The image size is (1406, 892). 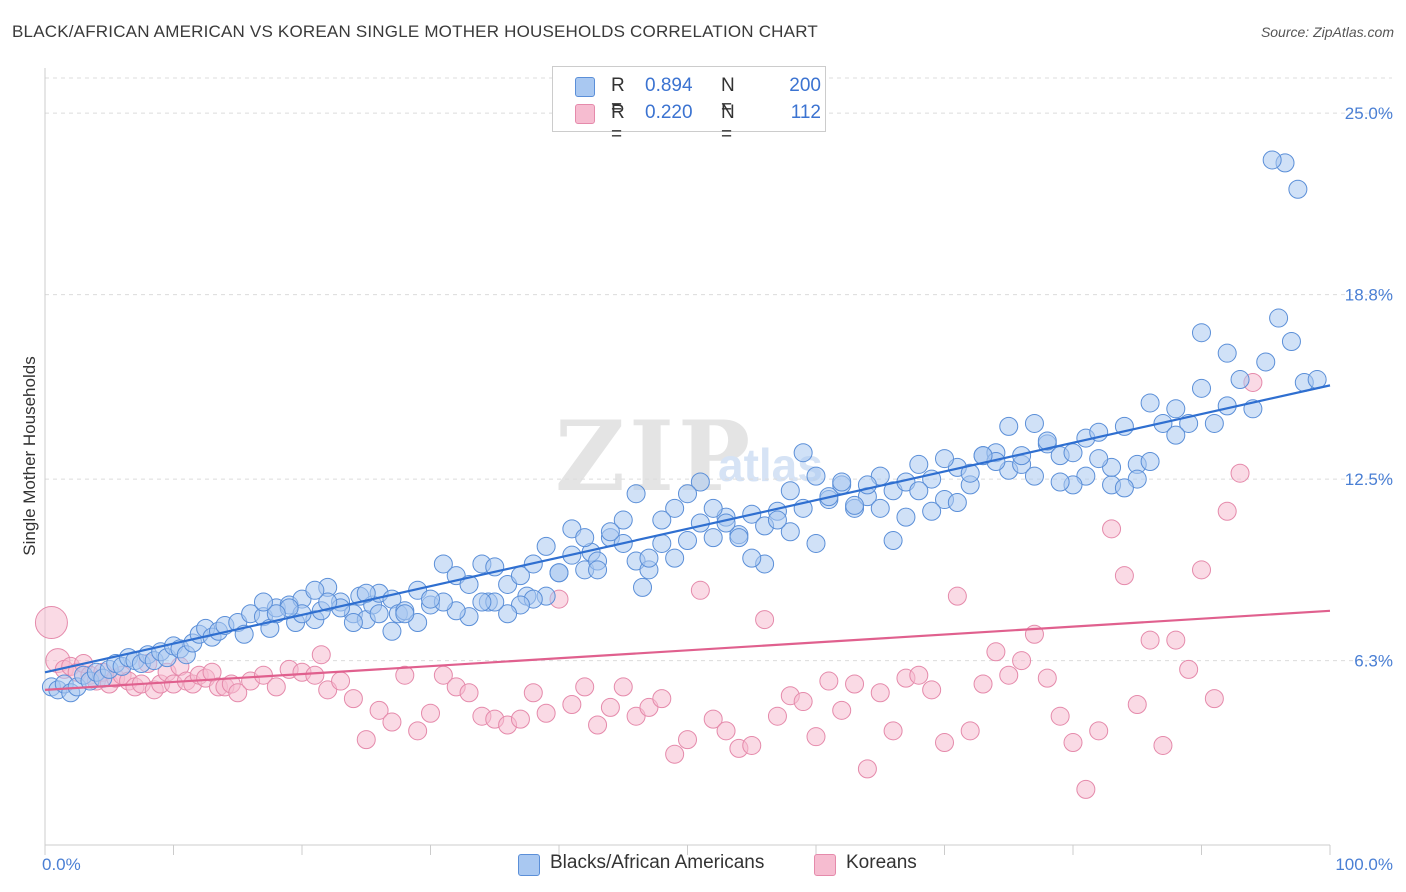 I want to click on watermark-main: ZIP, so click(x=655, y=456).